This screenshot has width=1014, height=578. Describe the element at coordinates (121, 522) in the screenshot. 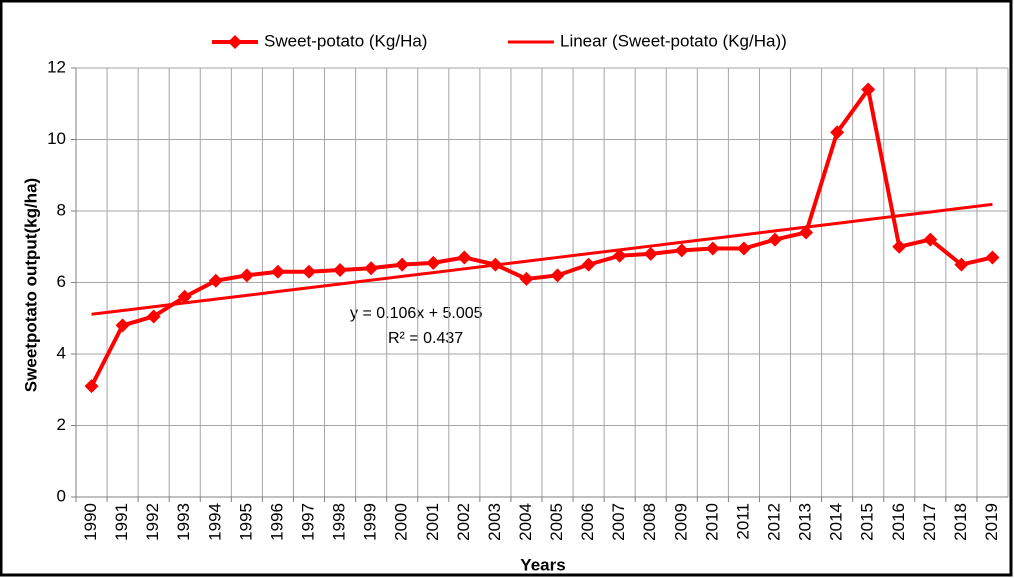

I see `x-tick-label: 1991` at that location.